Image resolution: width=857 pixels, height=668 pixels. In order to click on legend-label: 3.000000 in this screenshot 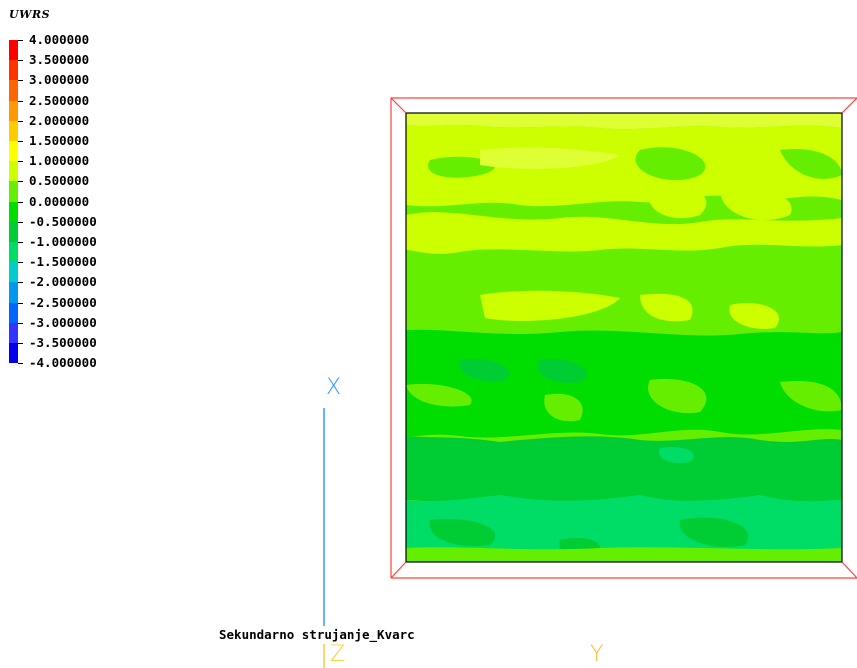, I will do `click(59, 80)`.